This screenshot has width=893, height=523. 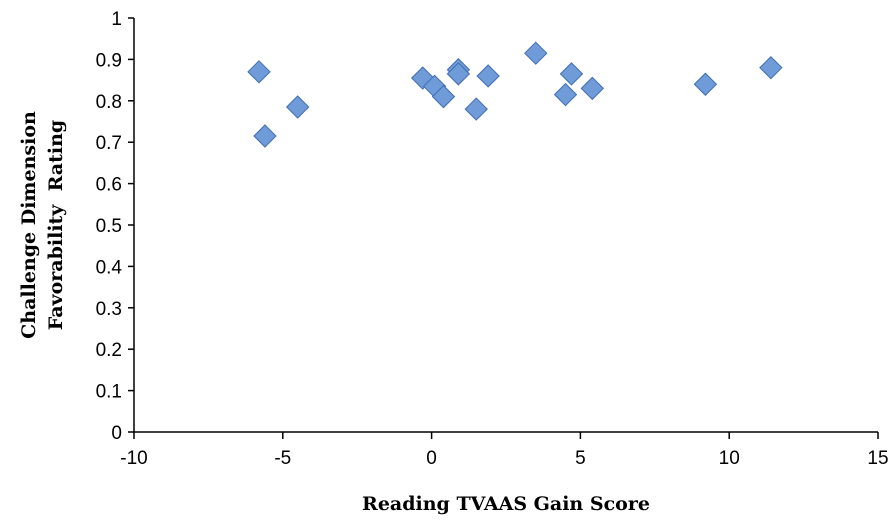 I want to click on x-tick-label: -10, so click(x=133, y=458).